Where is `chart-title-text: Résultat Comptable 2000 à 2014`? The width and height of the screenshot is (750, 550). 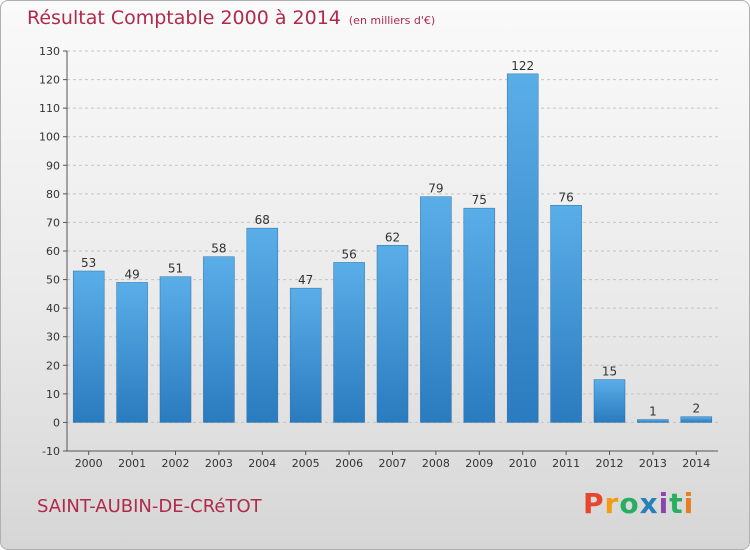 chart-title-text: Résultat Comptable 2000 à 2014 is located at coordinates (184, 18).